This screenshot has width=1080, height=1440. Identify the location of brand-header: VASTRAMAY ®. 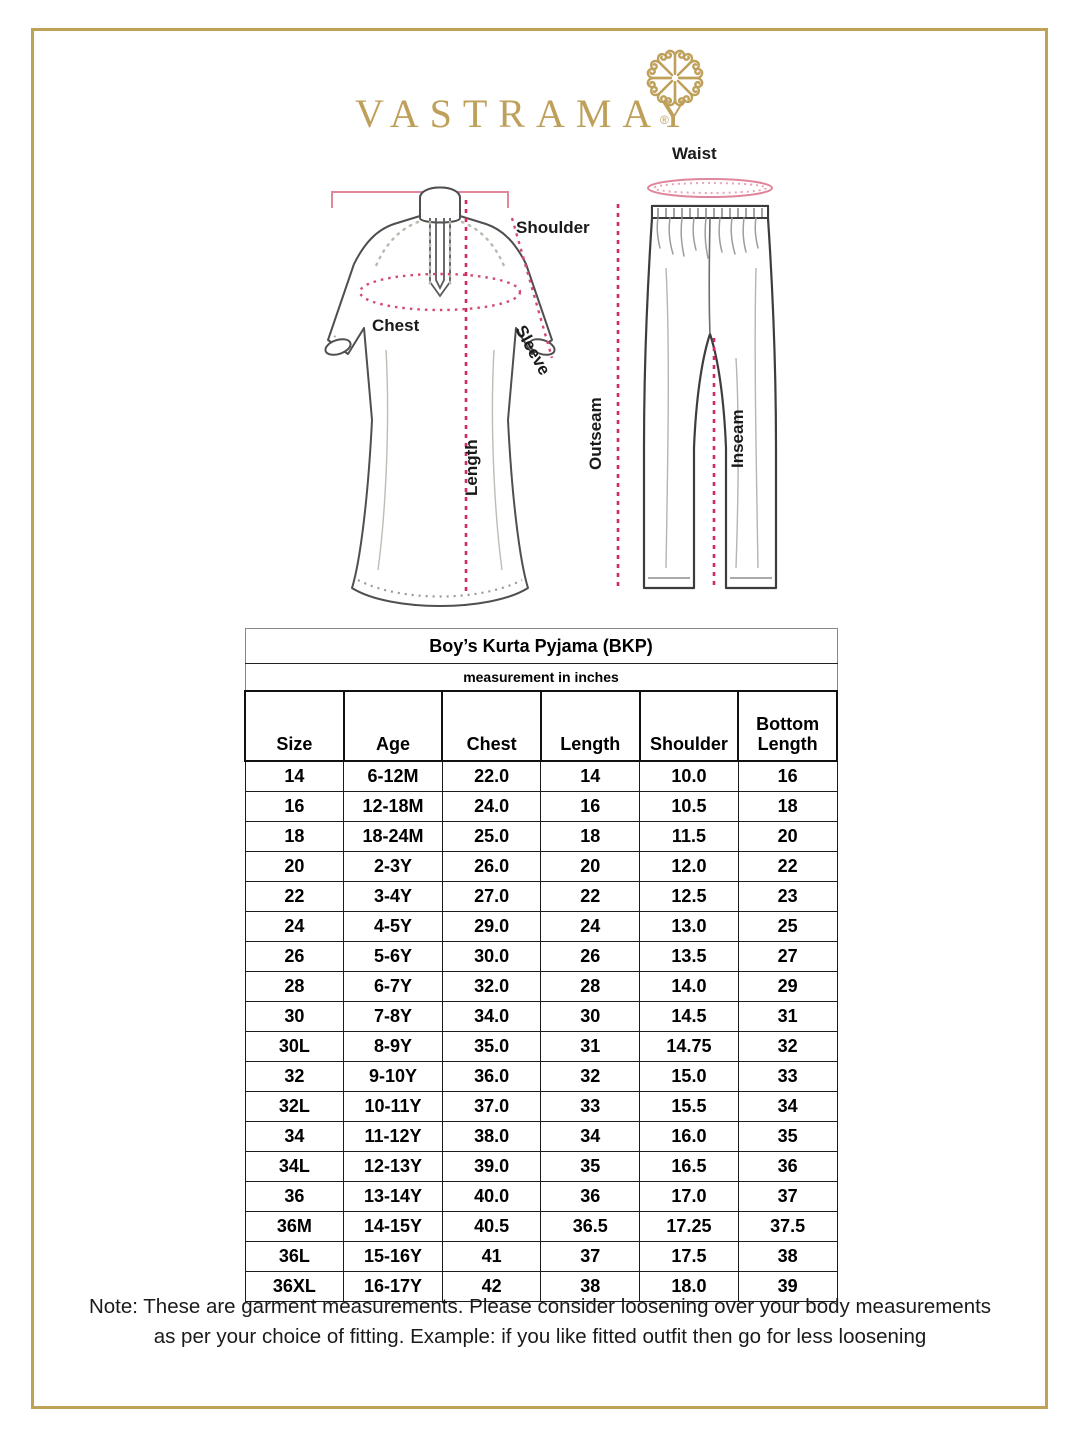
(540, 73).